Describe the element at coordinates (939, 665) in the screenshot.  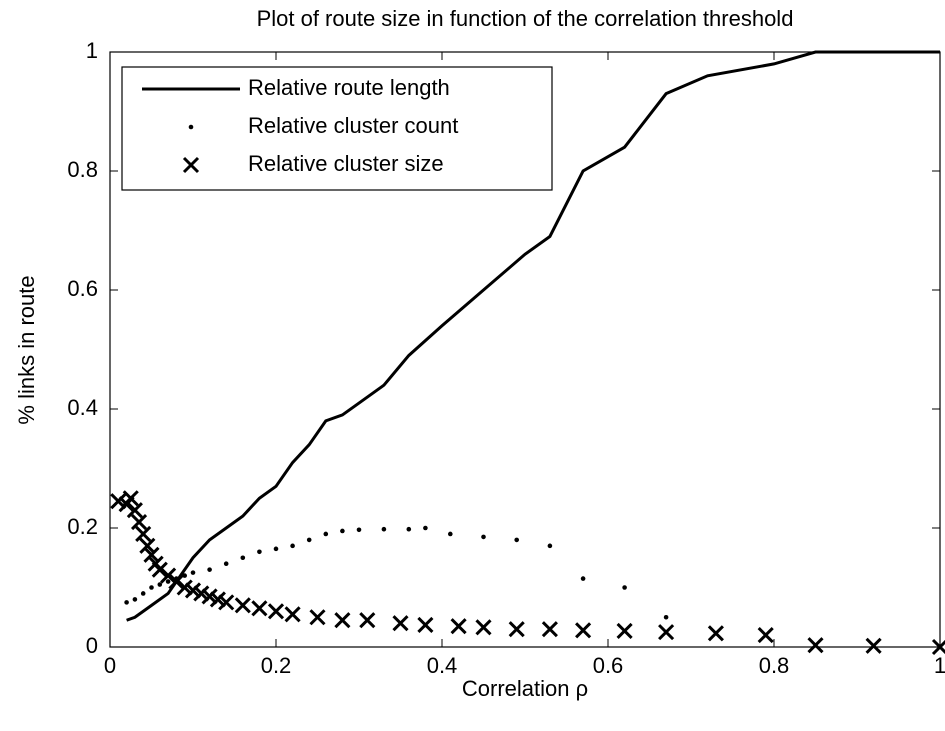
I see `x-tick-label: 1` at that location.